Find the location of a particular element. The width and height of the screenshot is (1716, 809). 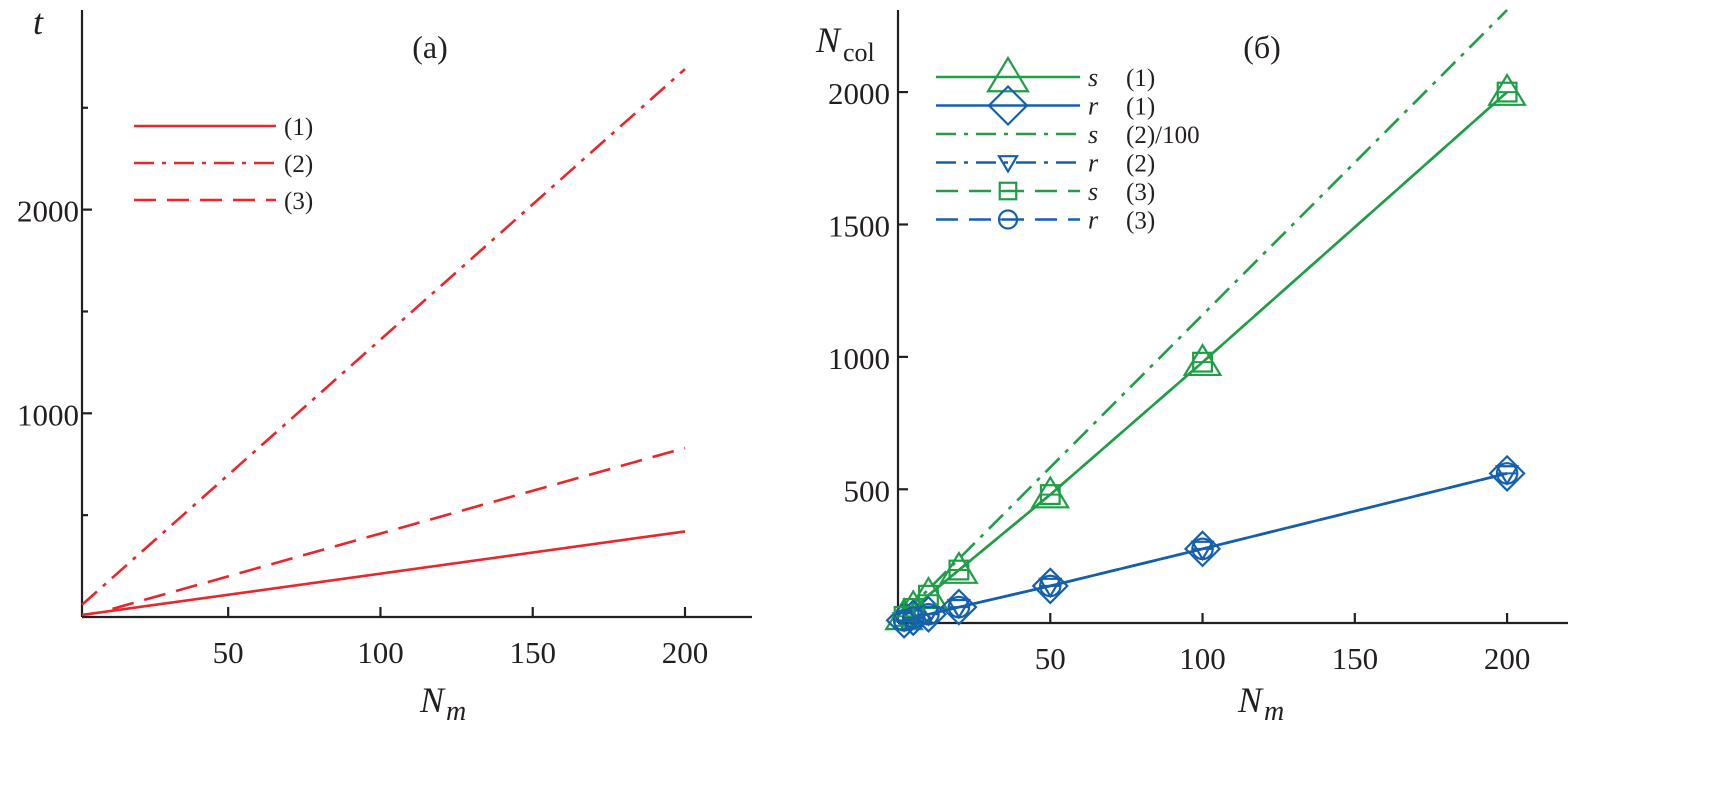

y-tick-label: 500 is located at coordinates (867, 490).